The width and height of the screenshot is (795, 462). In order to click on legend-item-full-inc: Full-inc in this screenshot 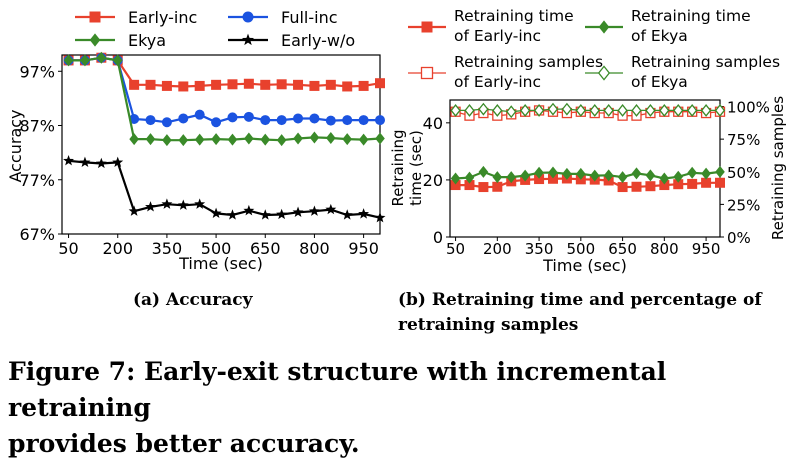, I will do `click(283, 17)`.